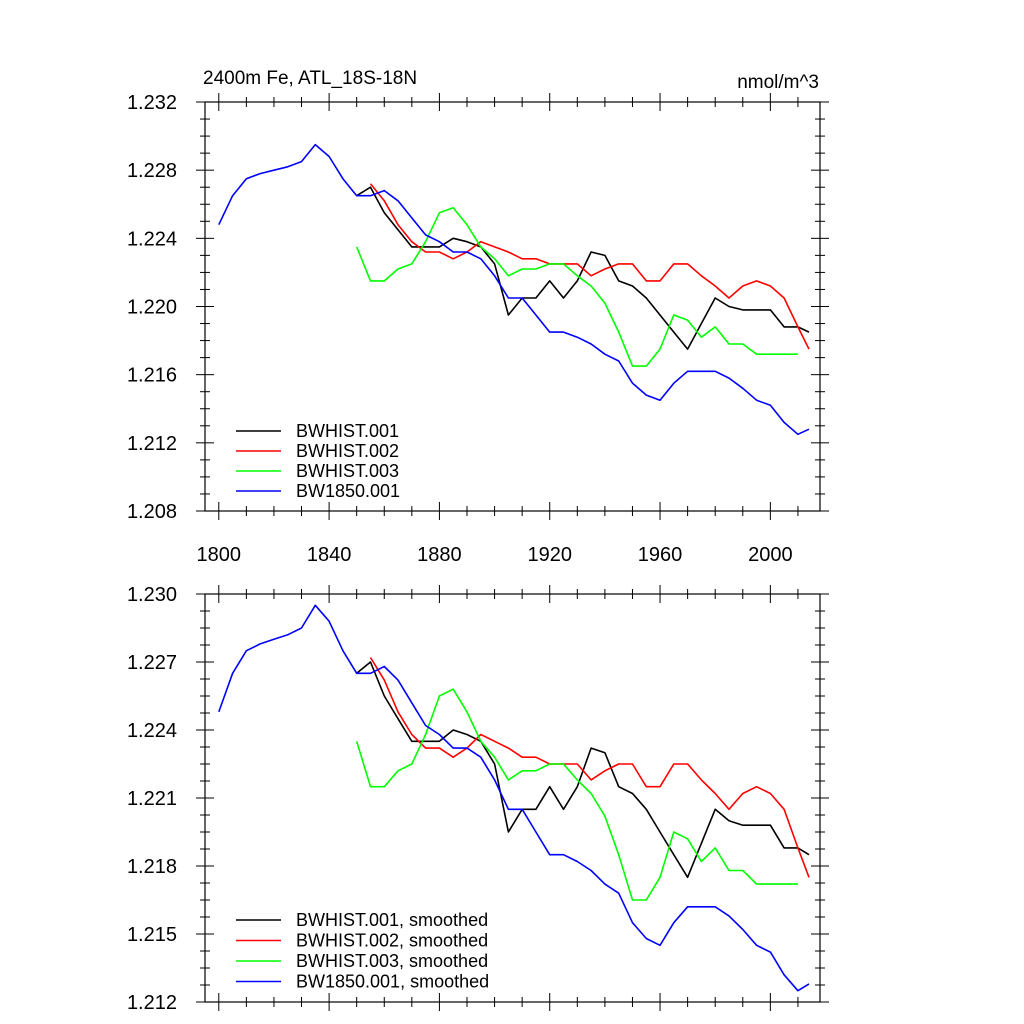 The width and height of the screenshot is (1024, 1024). What do you see at coordinates (347, 431) in the screenshot?
I see `top-legend-label: BWHIST.001` at bounding box center [347, 431].